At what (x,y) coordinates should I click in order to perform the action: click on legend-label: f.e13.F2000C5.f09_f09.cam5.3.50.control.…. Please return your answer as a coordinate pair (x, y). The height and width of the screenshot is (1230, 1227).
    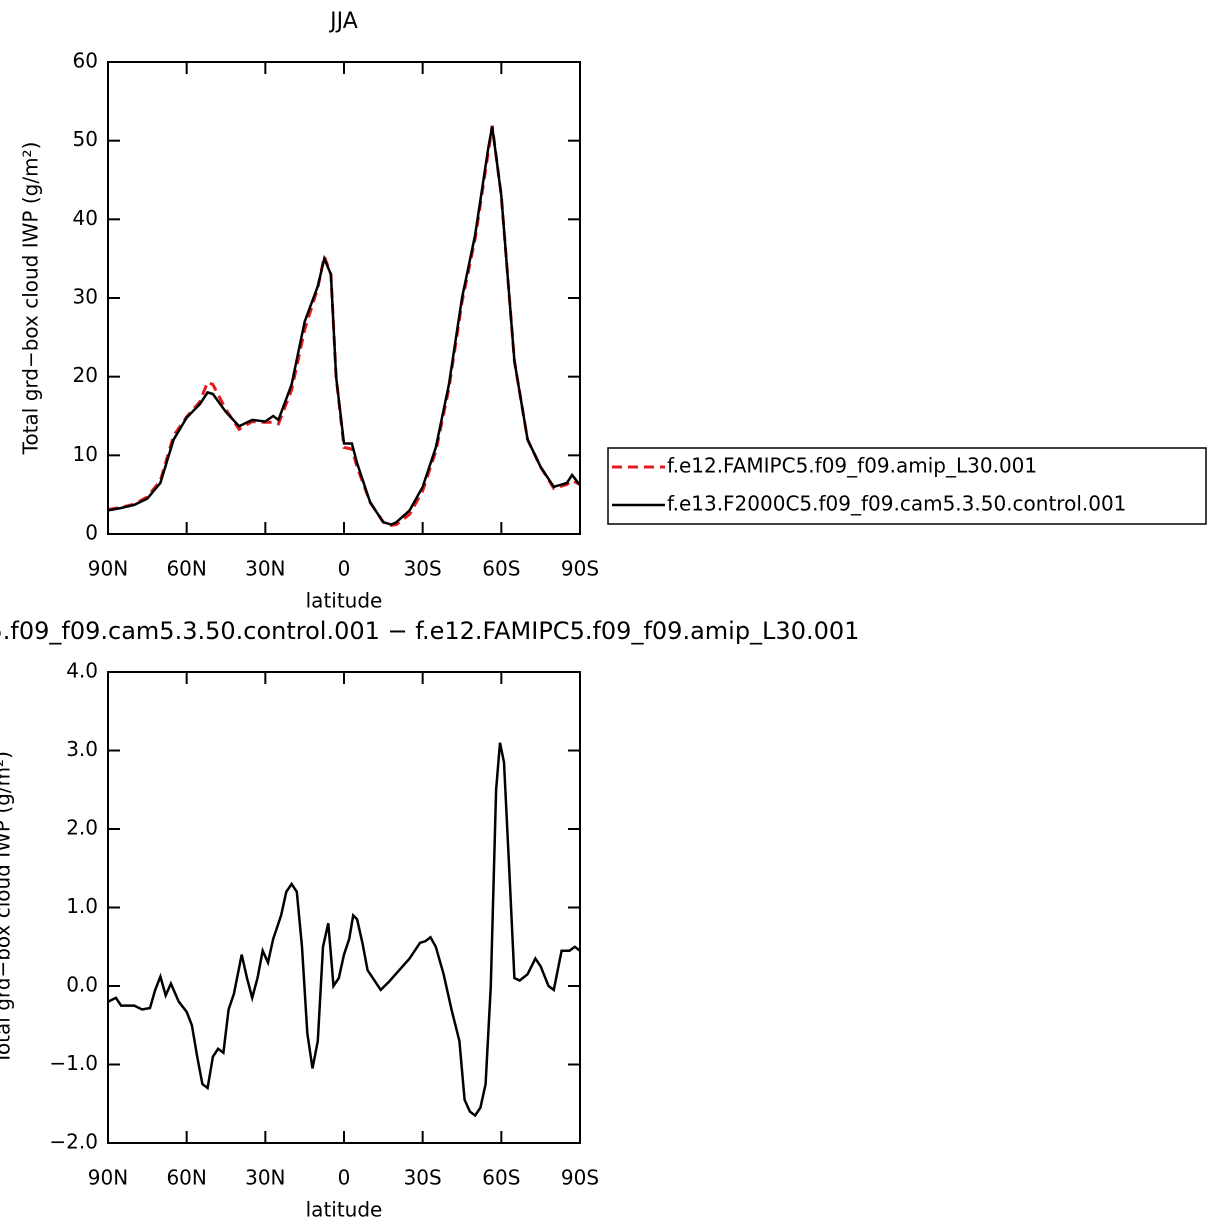
    Looking at the image, I should click on (896, 504).